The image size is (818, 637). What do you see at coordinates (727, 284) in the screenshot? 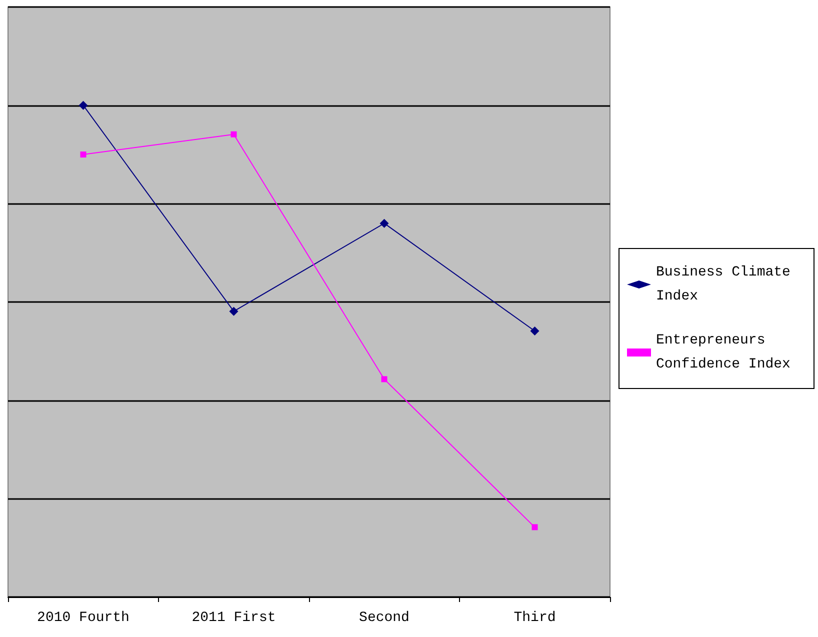
I see `legend-label: Business Climate Index` at bounding box center [727, 284].